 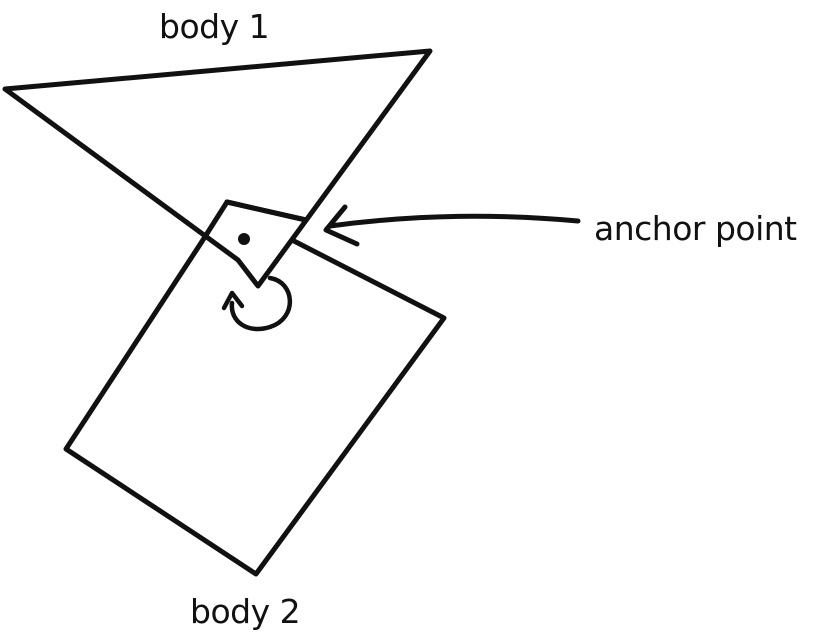 I want to click on anchor-pointer-arrowhead-icon, so click(x=341, y=225).